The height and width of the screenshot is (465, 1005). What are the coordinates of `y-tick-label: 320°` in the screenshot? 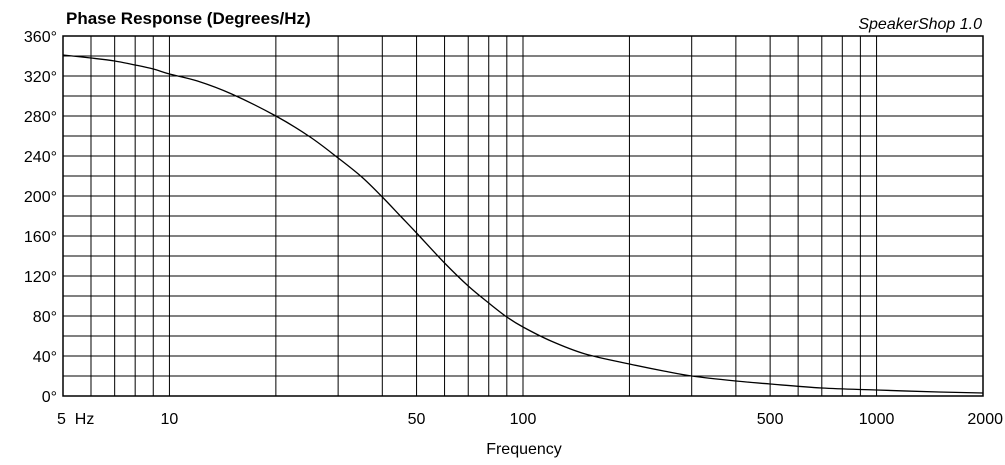 It's located at (40, 77).